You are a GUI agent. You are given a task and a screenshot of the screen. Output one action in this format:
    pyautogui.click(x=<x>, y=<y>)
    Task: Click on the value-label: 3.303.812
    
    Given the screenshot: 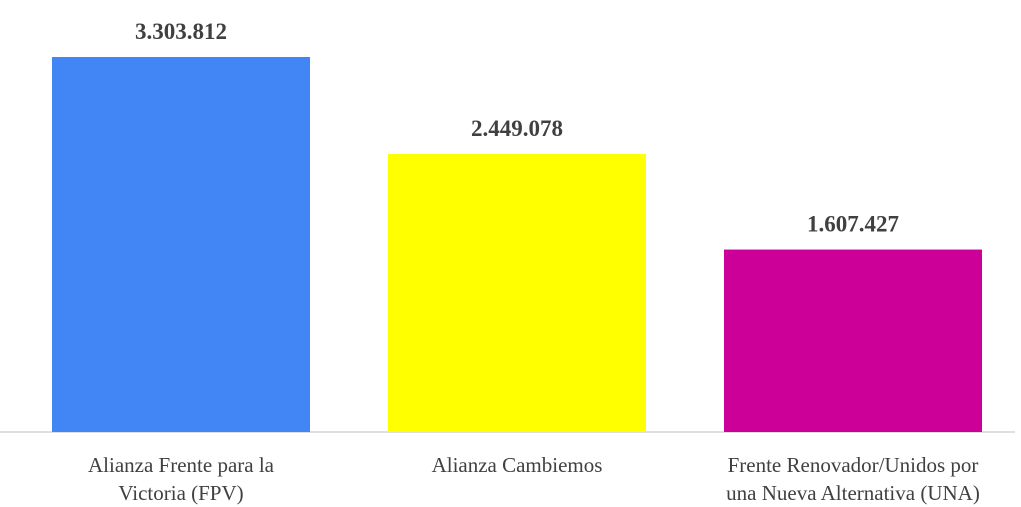 What is the action you would take?
    pyautogui.click(x=181, y=31)
    